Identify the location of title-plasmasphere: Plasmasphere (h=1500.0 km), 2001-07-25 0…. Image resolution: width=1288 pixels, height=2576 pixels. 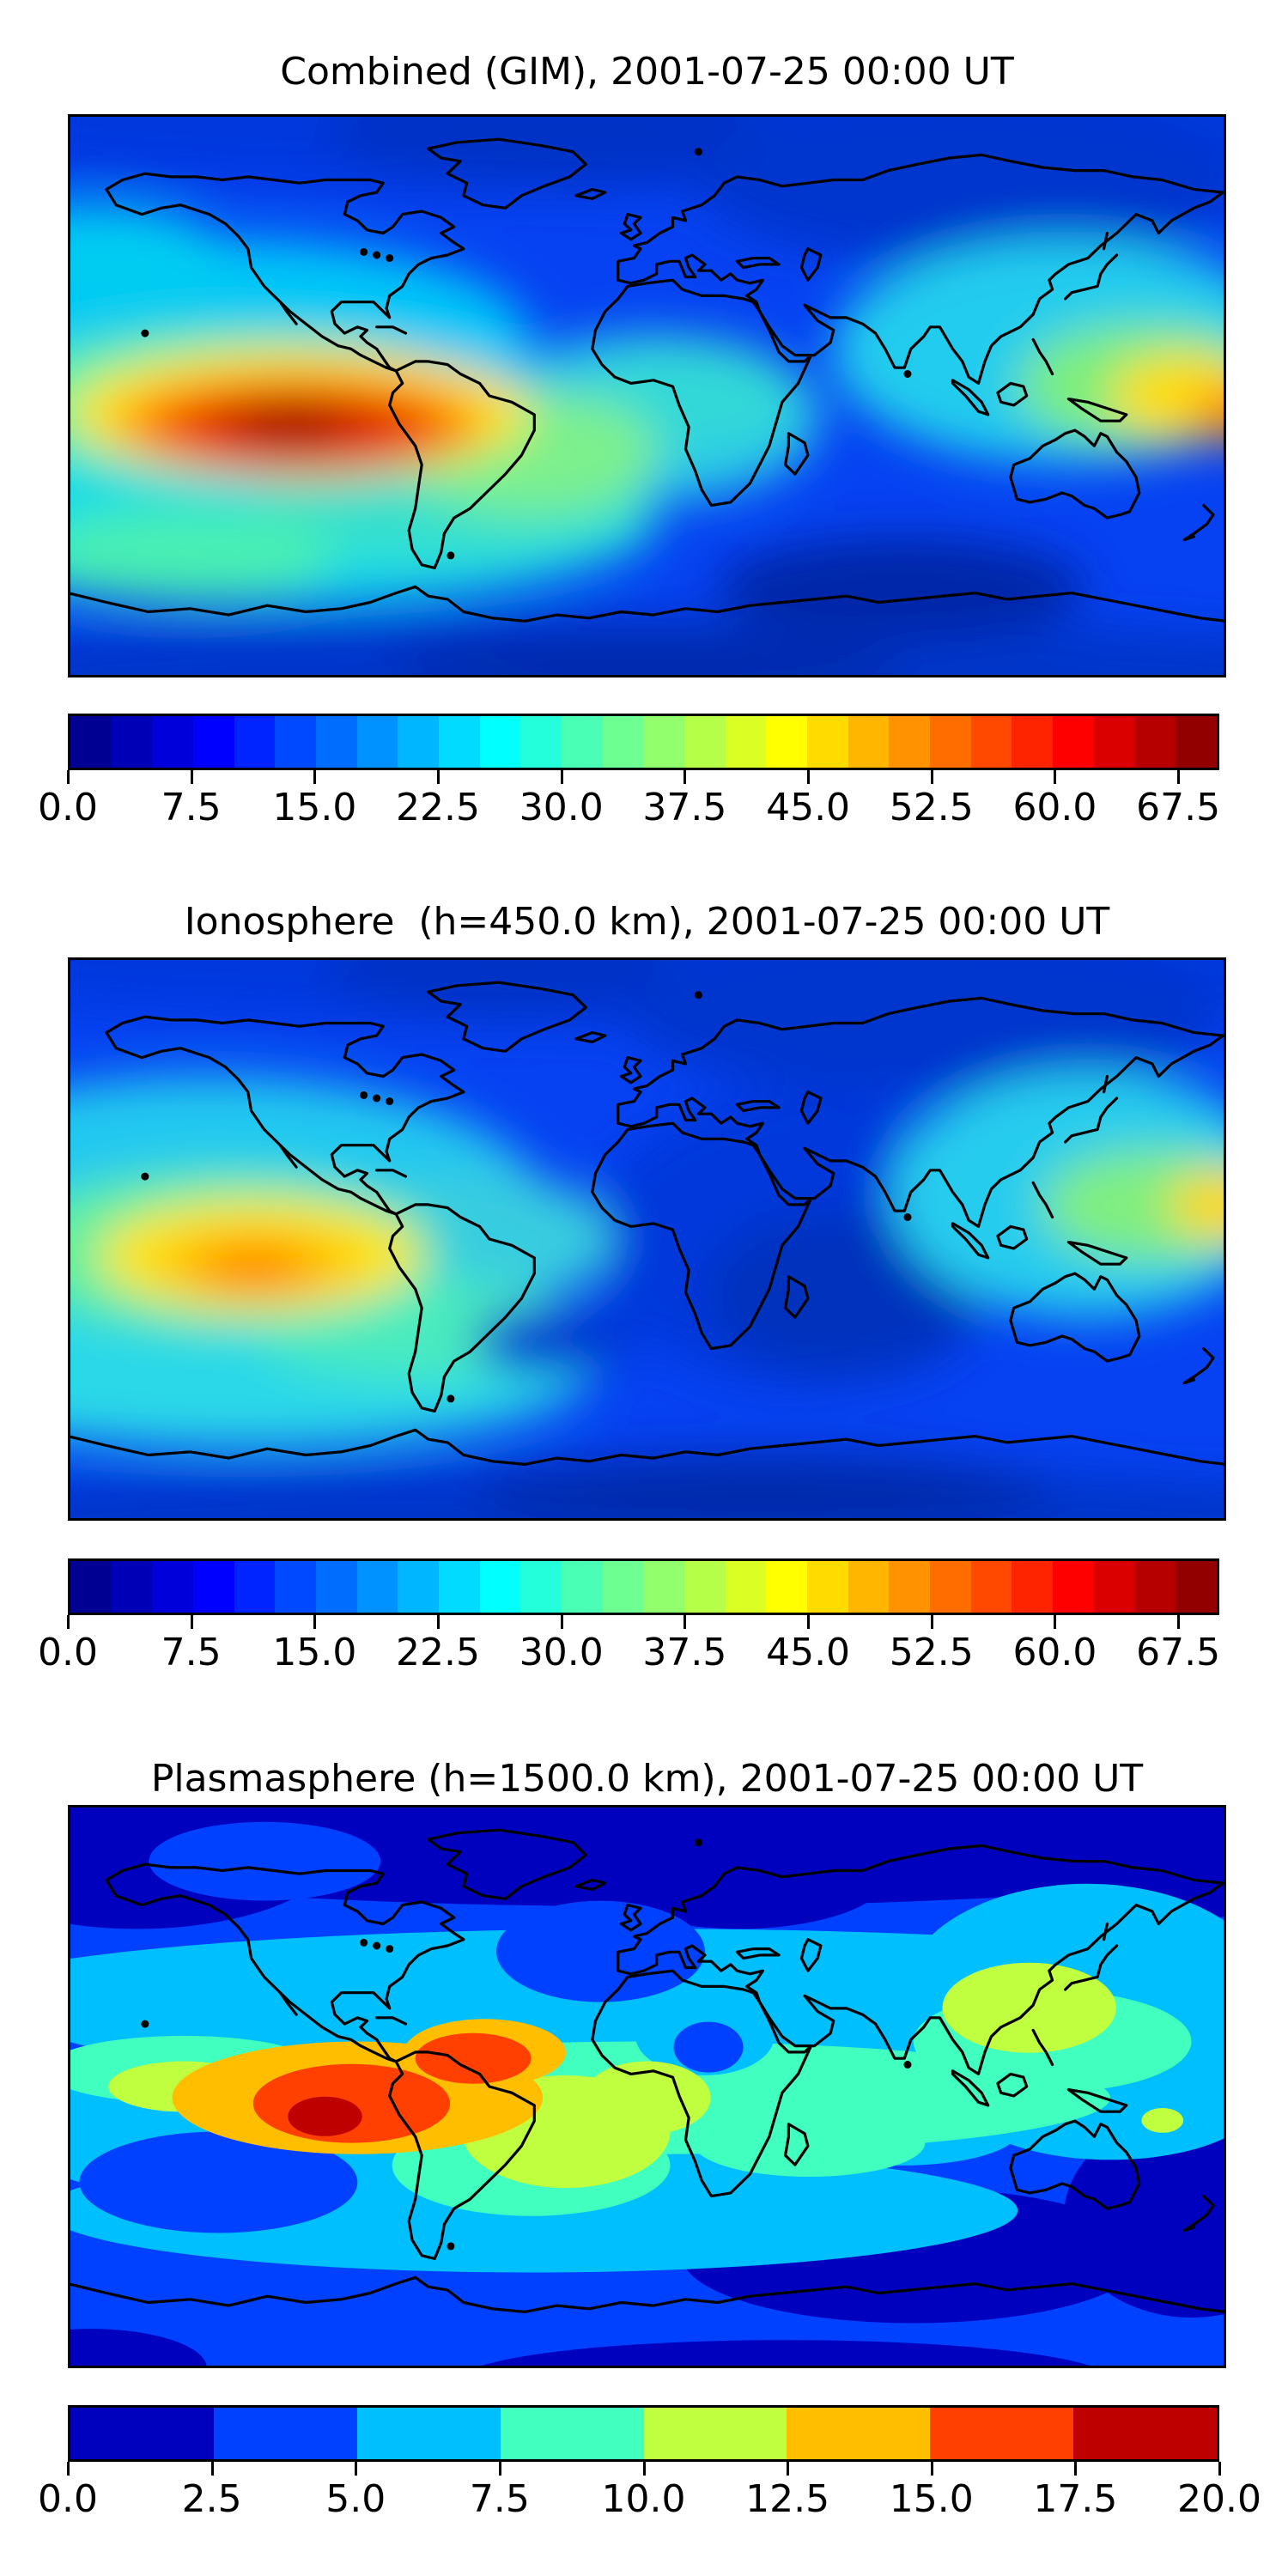
(647, 1779).